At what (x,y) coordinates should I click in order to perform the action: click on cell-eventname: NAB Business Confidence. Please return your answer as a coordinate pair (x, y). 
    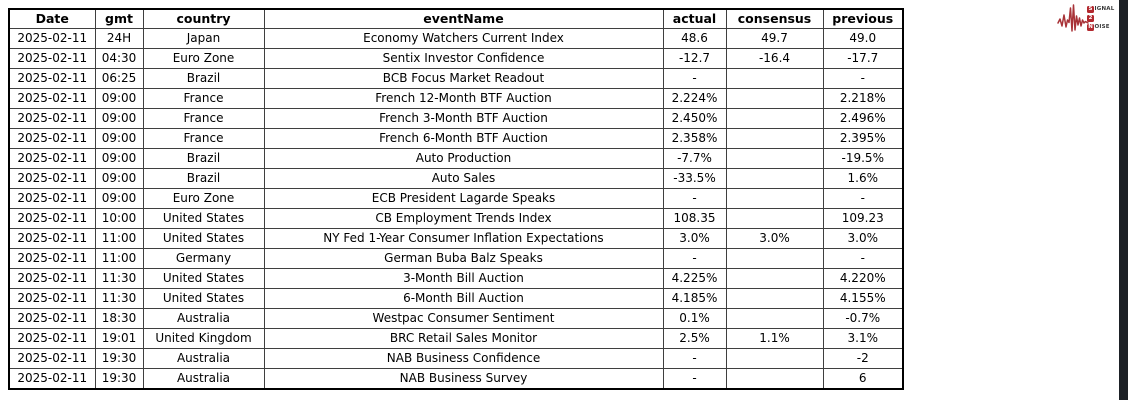
    Looking at the image, I should click on (463, 358).